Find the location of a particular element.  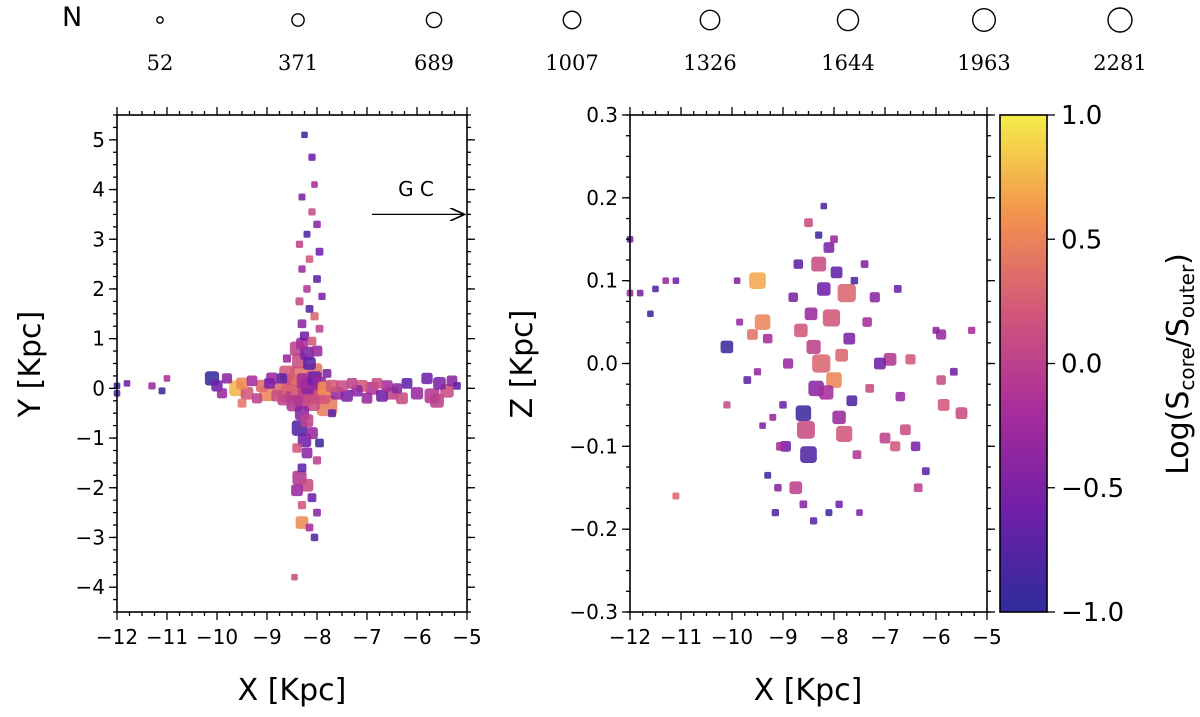

xz-x-tick-label: −11 is located at coordinates (681, 637).